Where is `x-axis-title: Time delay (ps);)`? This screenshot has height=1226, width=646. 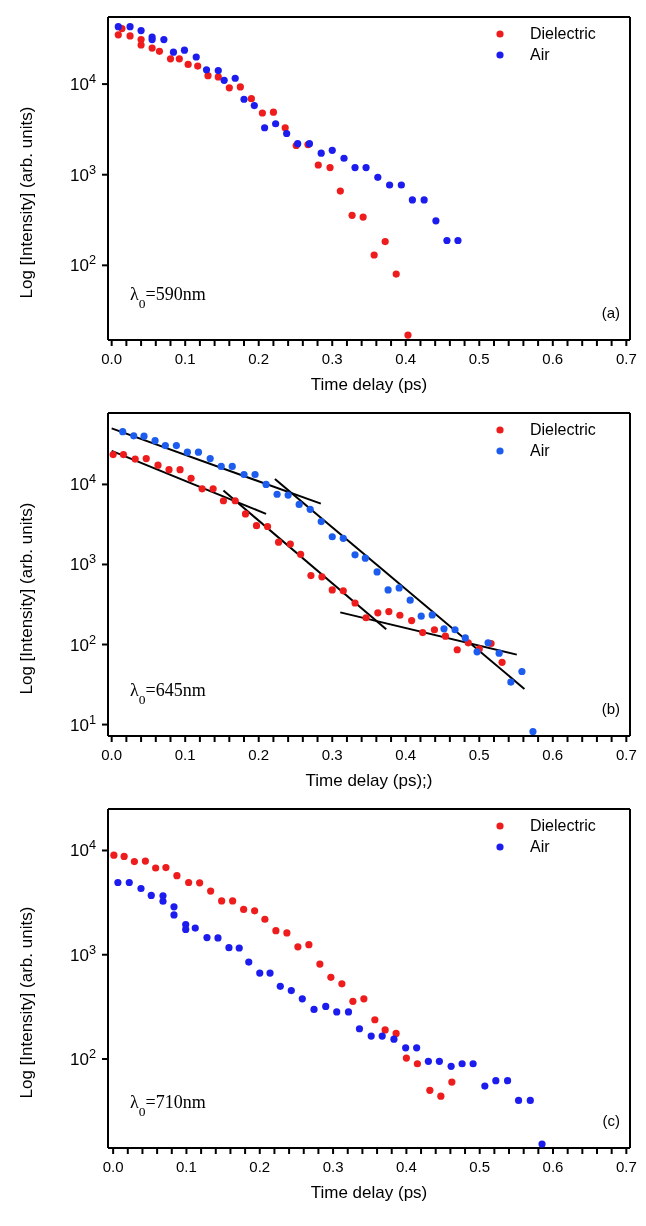 x-axis-title: Time delay (ps);) is located at coordinates (369, 780).